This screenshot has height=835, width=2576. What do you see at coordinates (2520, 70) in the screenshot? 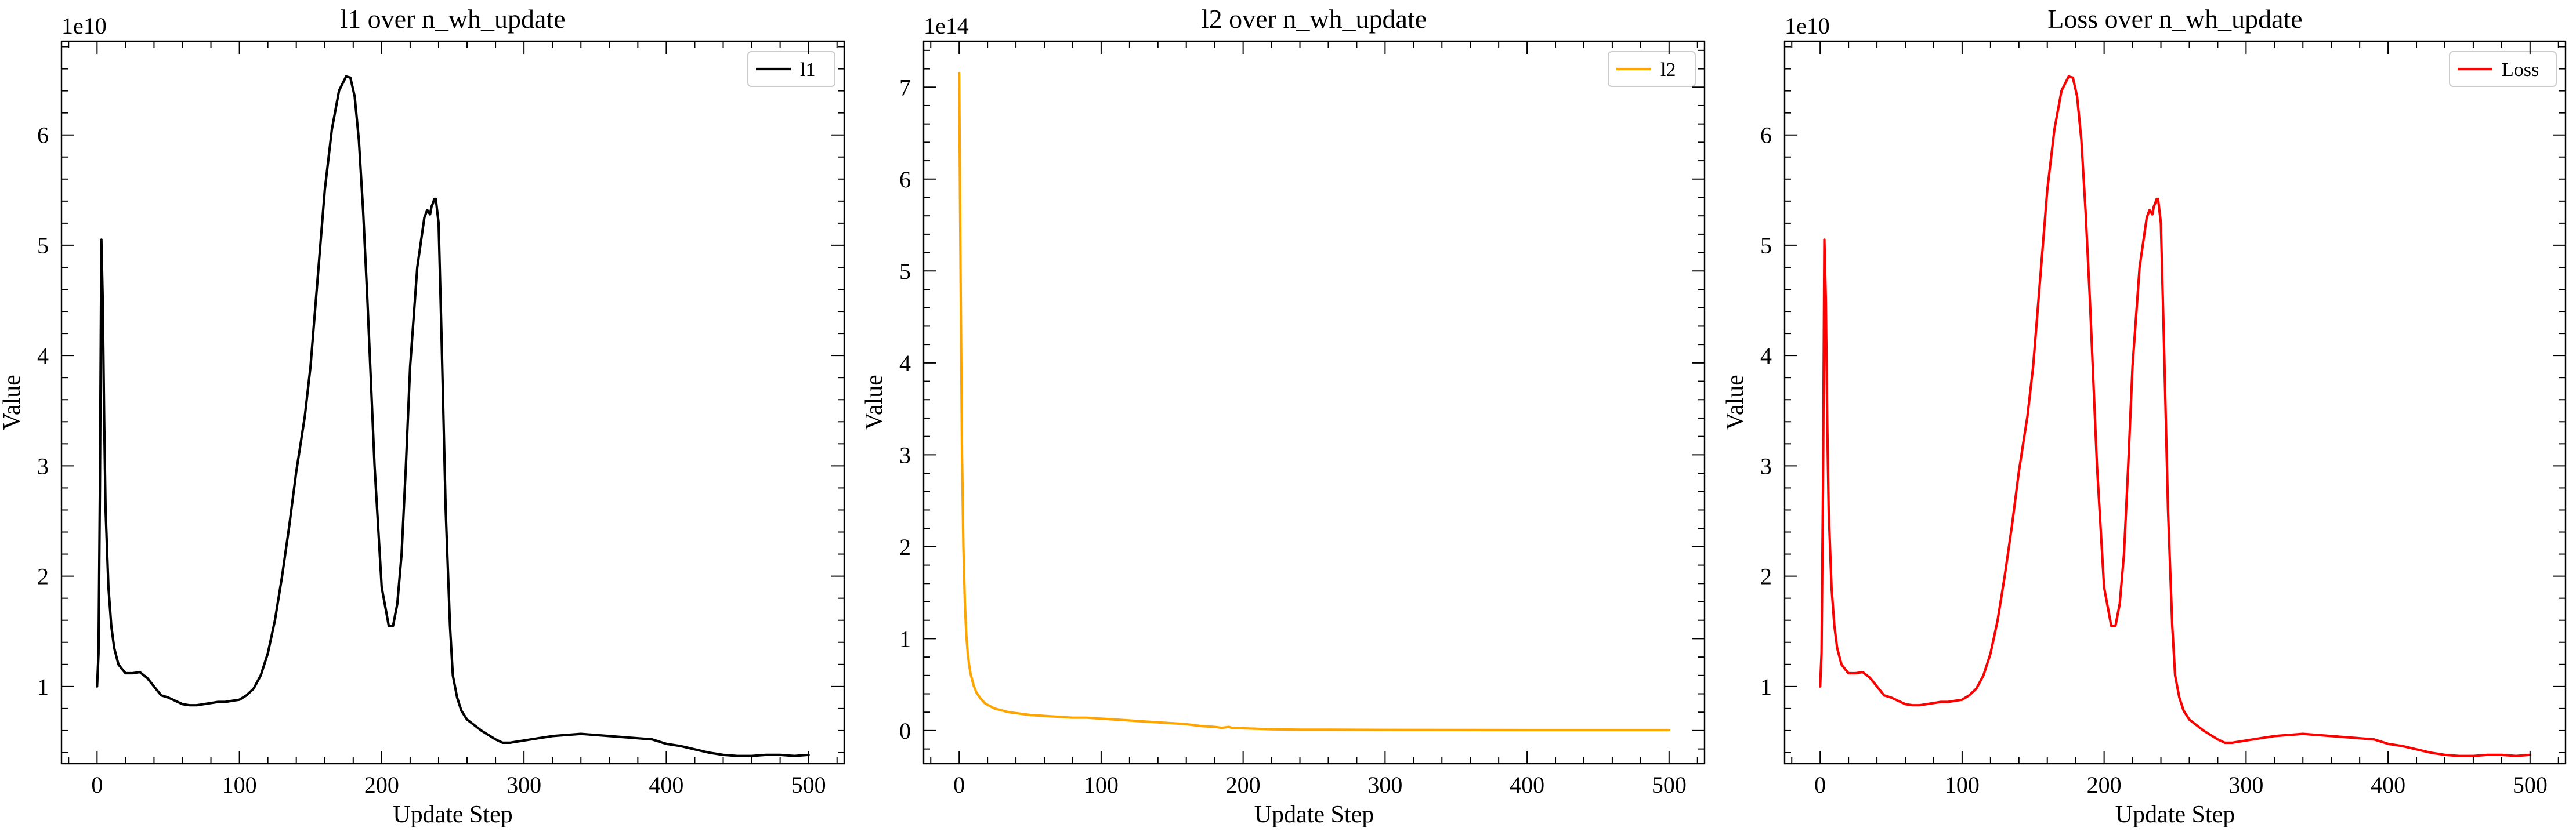
I see `legend-label: Loss` at bounding box center [2520, 70].